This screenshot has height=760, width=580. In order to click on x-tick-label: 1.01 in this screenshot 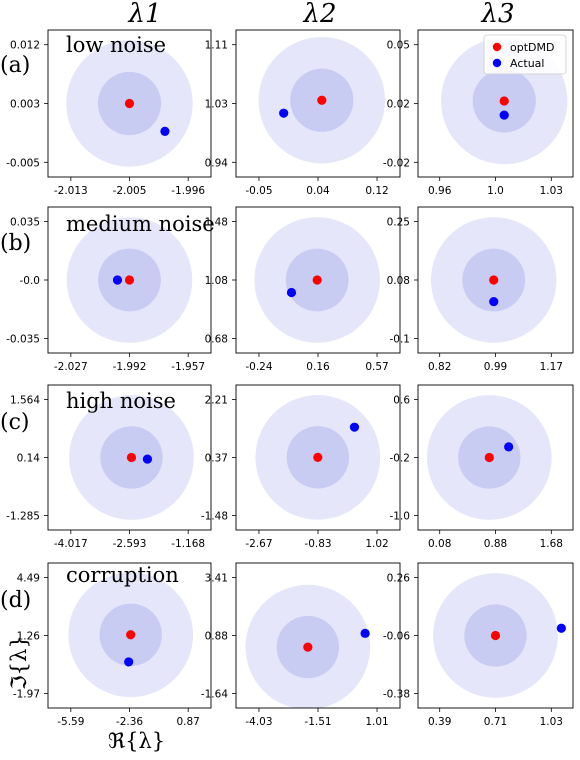, I will do `click(376, 722)`.